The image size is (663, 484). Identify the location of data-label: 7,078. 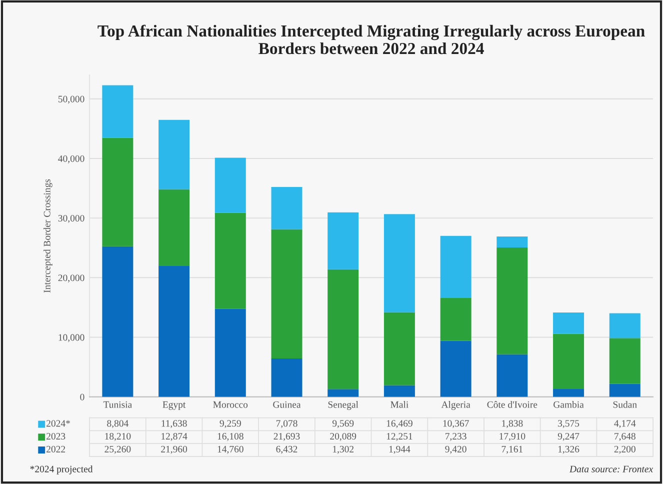
(287, 424).